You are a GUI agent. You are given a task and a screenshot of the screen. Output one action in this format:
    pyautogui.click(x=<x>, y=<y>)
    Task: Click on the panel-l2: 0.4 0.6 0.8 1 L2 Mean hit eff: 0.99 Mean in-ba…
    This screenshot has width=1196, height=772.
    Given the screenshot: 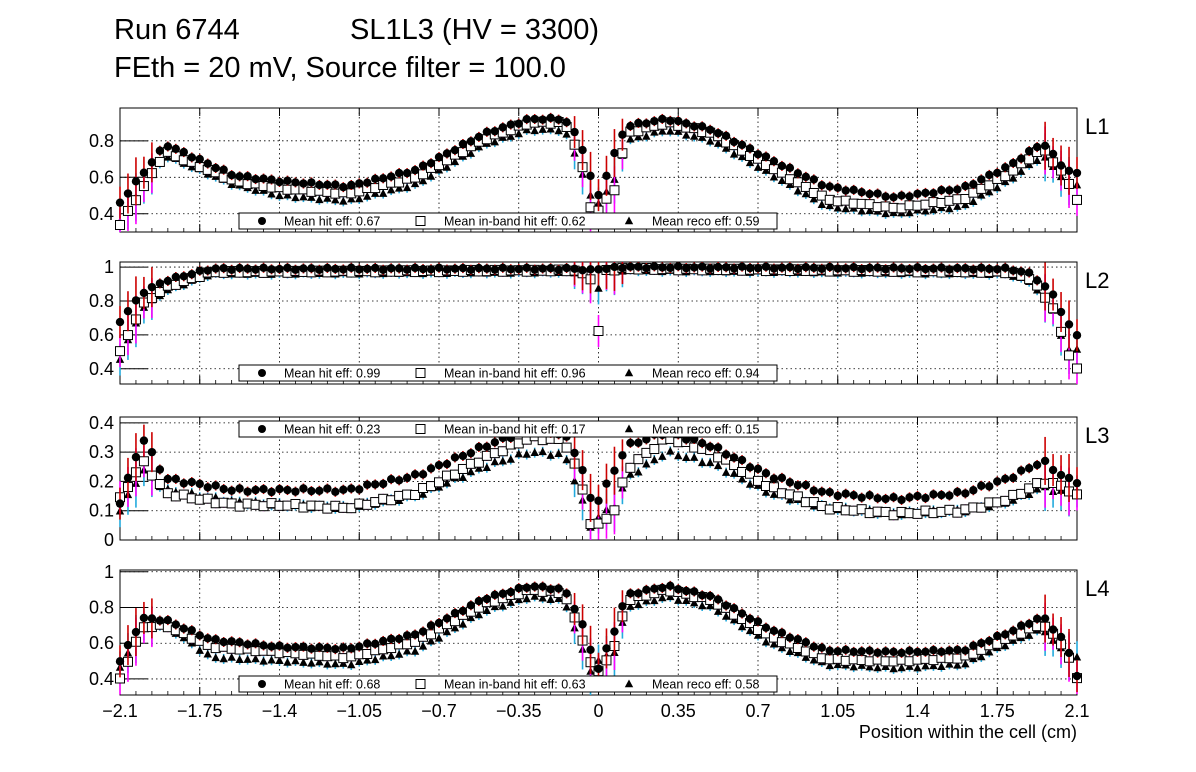 What is the action you would take?
    pyautogui.click(x=599, y=321)
    